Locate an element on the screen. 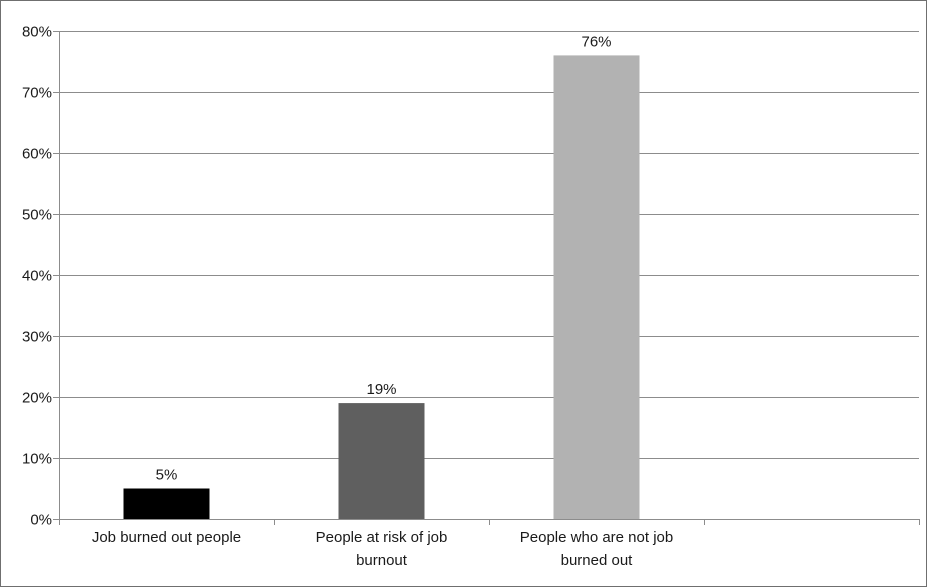  category-label-line: People who are not job is located at coordinates (596, 537).